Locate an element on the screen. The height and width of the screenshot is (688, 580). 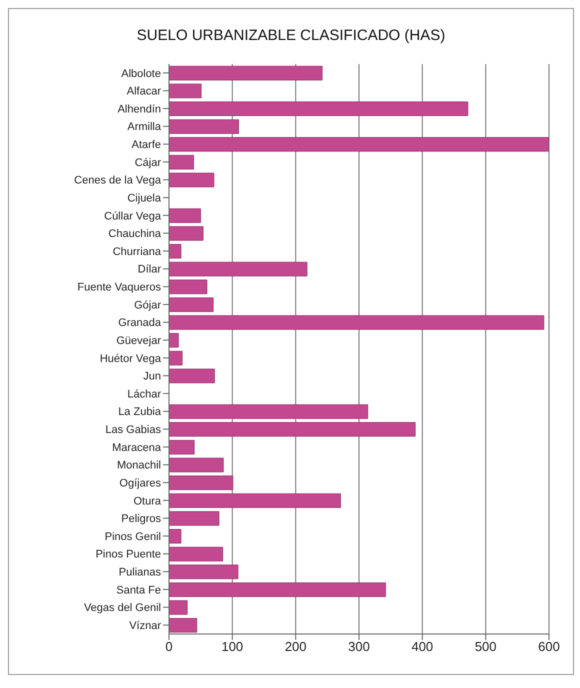
y-tick-label: Cijuela is located at coordinates (144, 198).